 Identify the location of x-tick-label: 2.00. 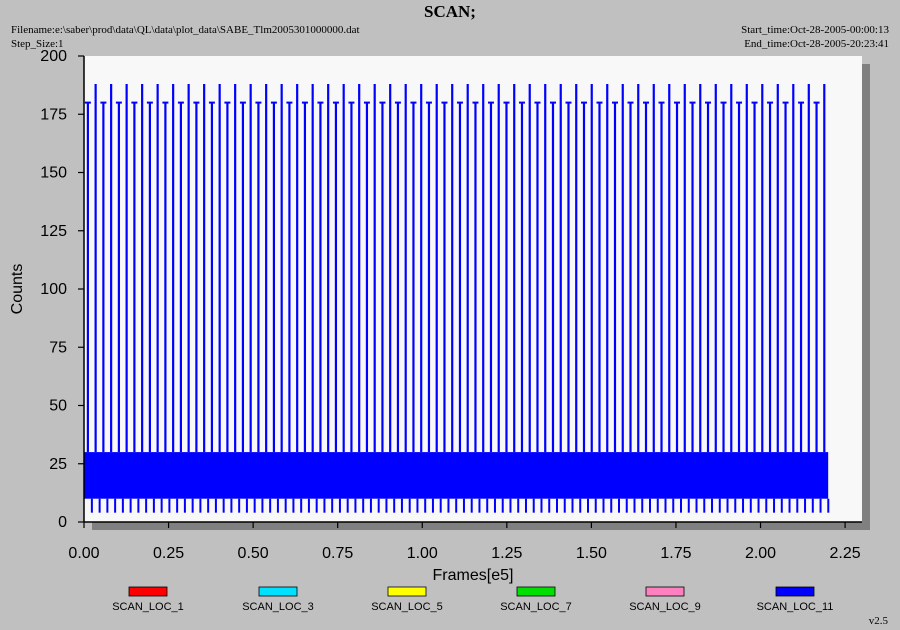
(760, 553).